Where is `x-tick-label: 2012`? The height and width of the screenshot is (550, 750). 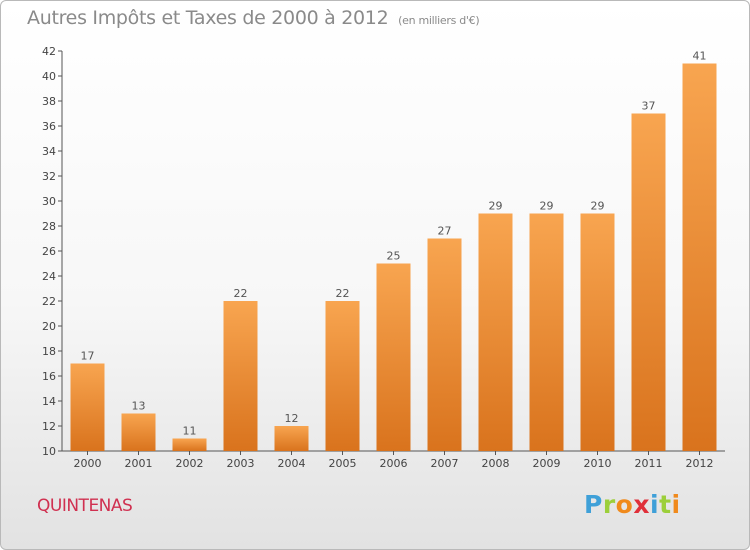
x-tick-label: 2012 is located at coordinates (700, 463).